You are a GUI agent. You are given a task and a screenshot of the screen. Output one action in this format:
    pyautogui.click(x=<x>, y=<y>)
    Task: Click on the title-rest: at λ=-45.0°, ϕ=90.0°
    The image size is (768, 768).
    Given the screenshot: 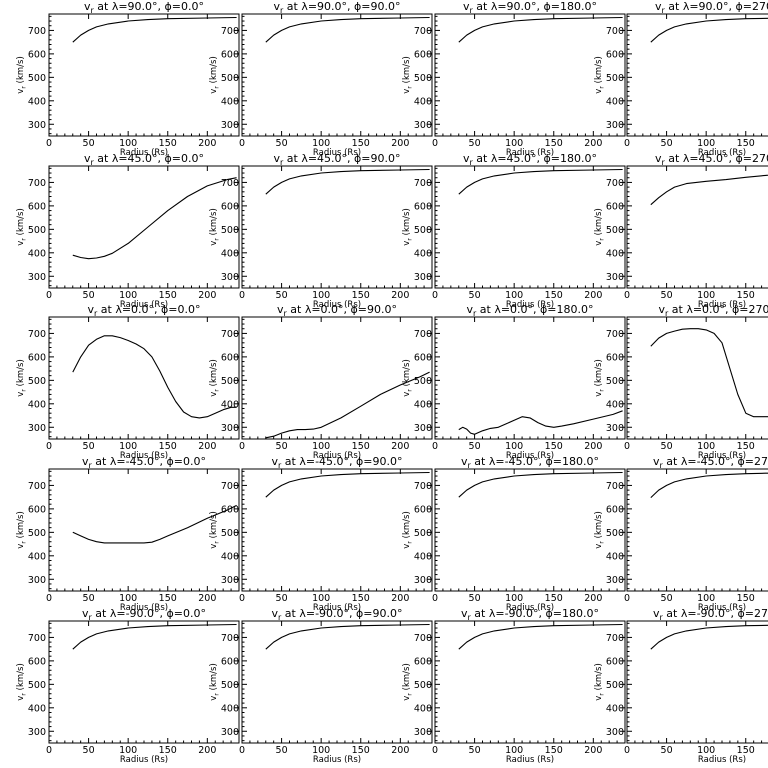 What is the action you would take?
    pyautogui.click(x=341, y=461)
    